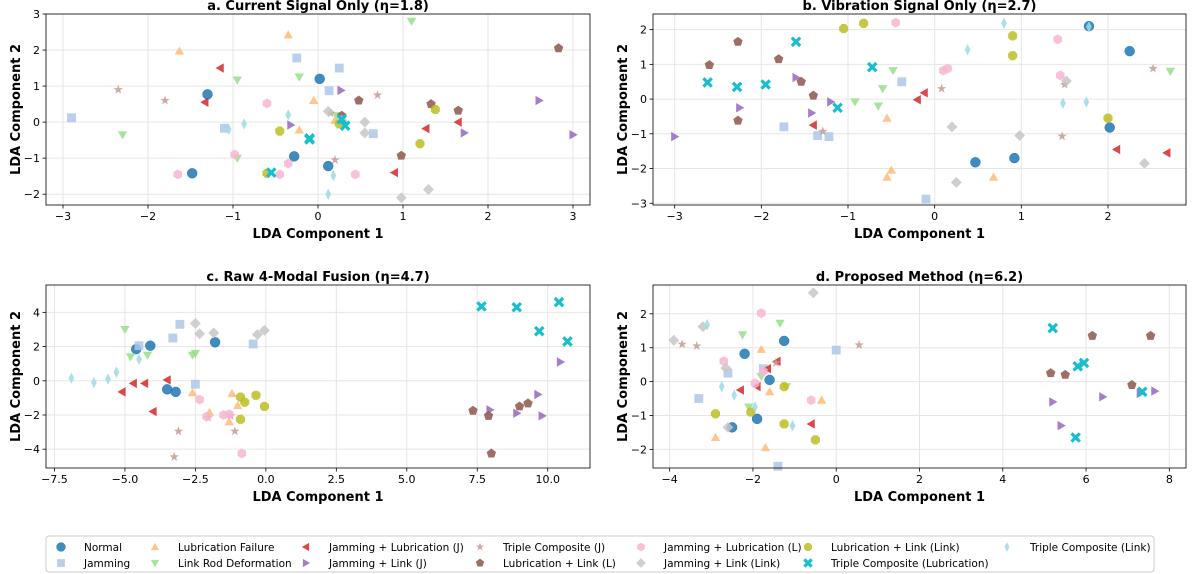 The height and width of the screenshot is (574, 1200). I want to click on x-tick-label: 0.0, so click(266, 479).